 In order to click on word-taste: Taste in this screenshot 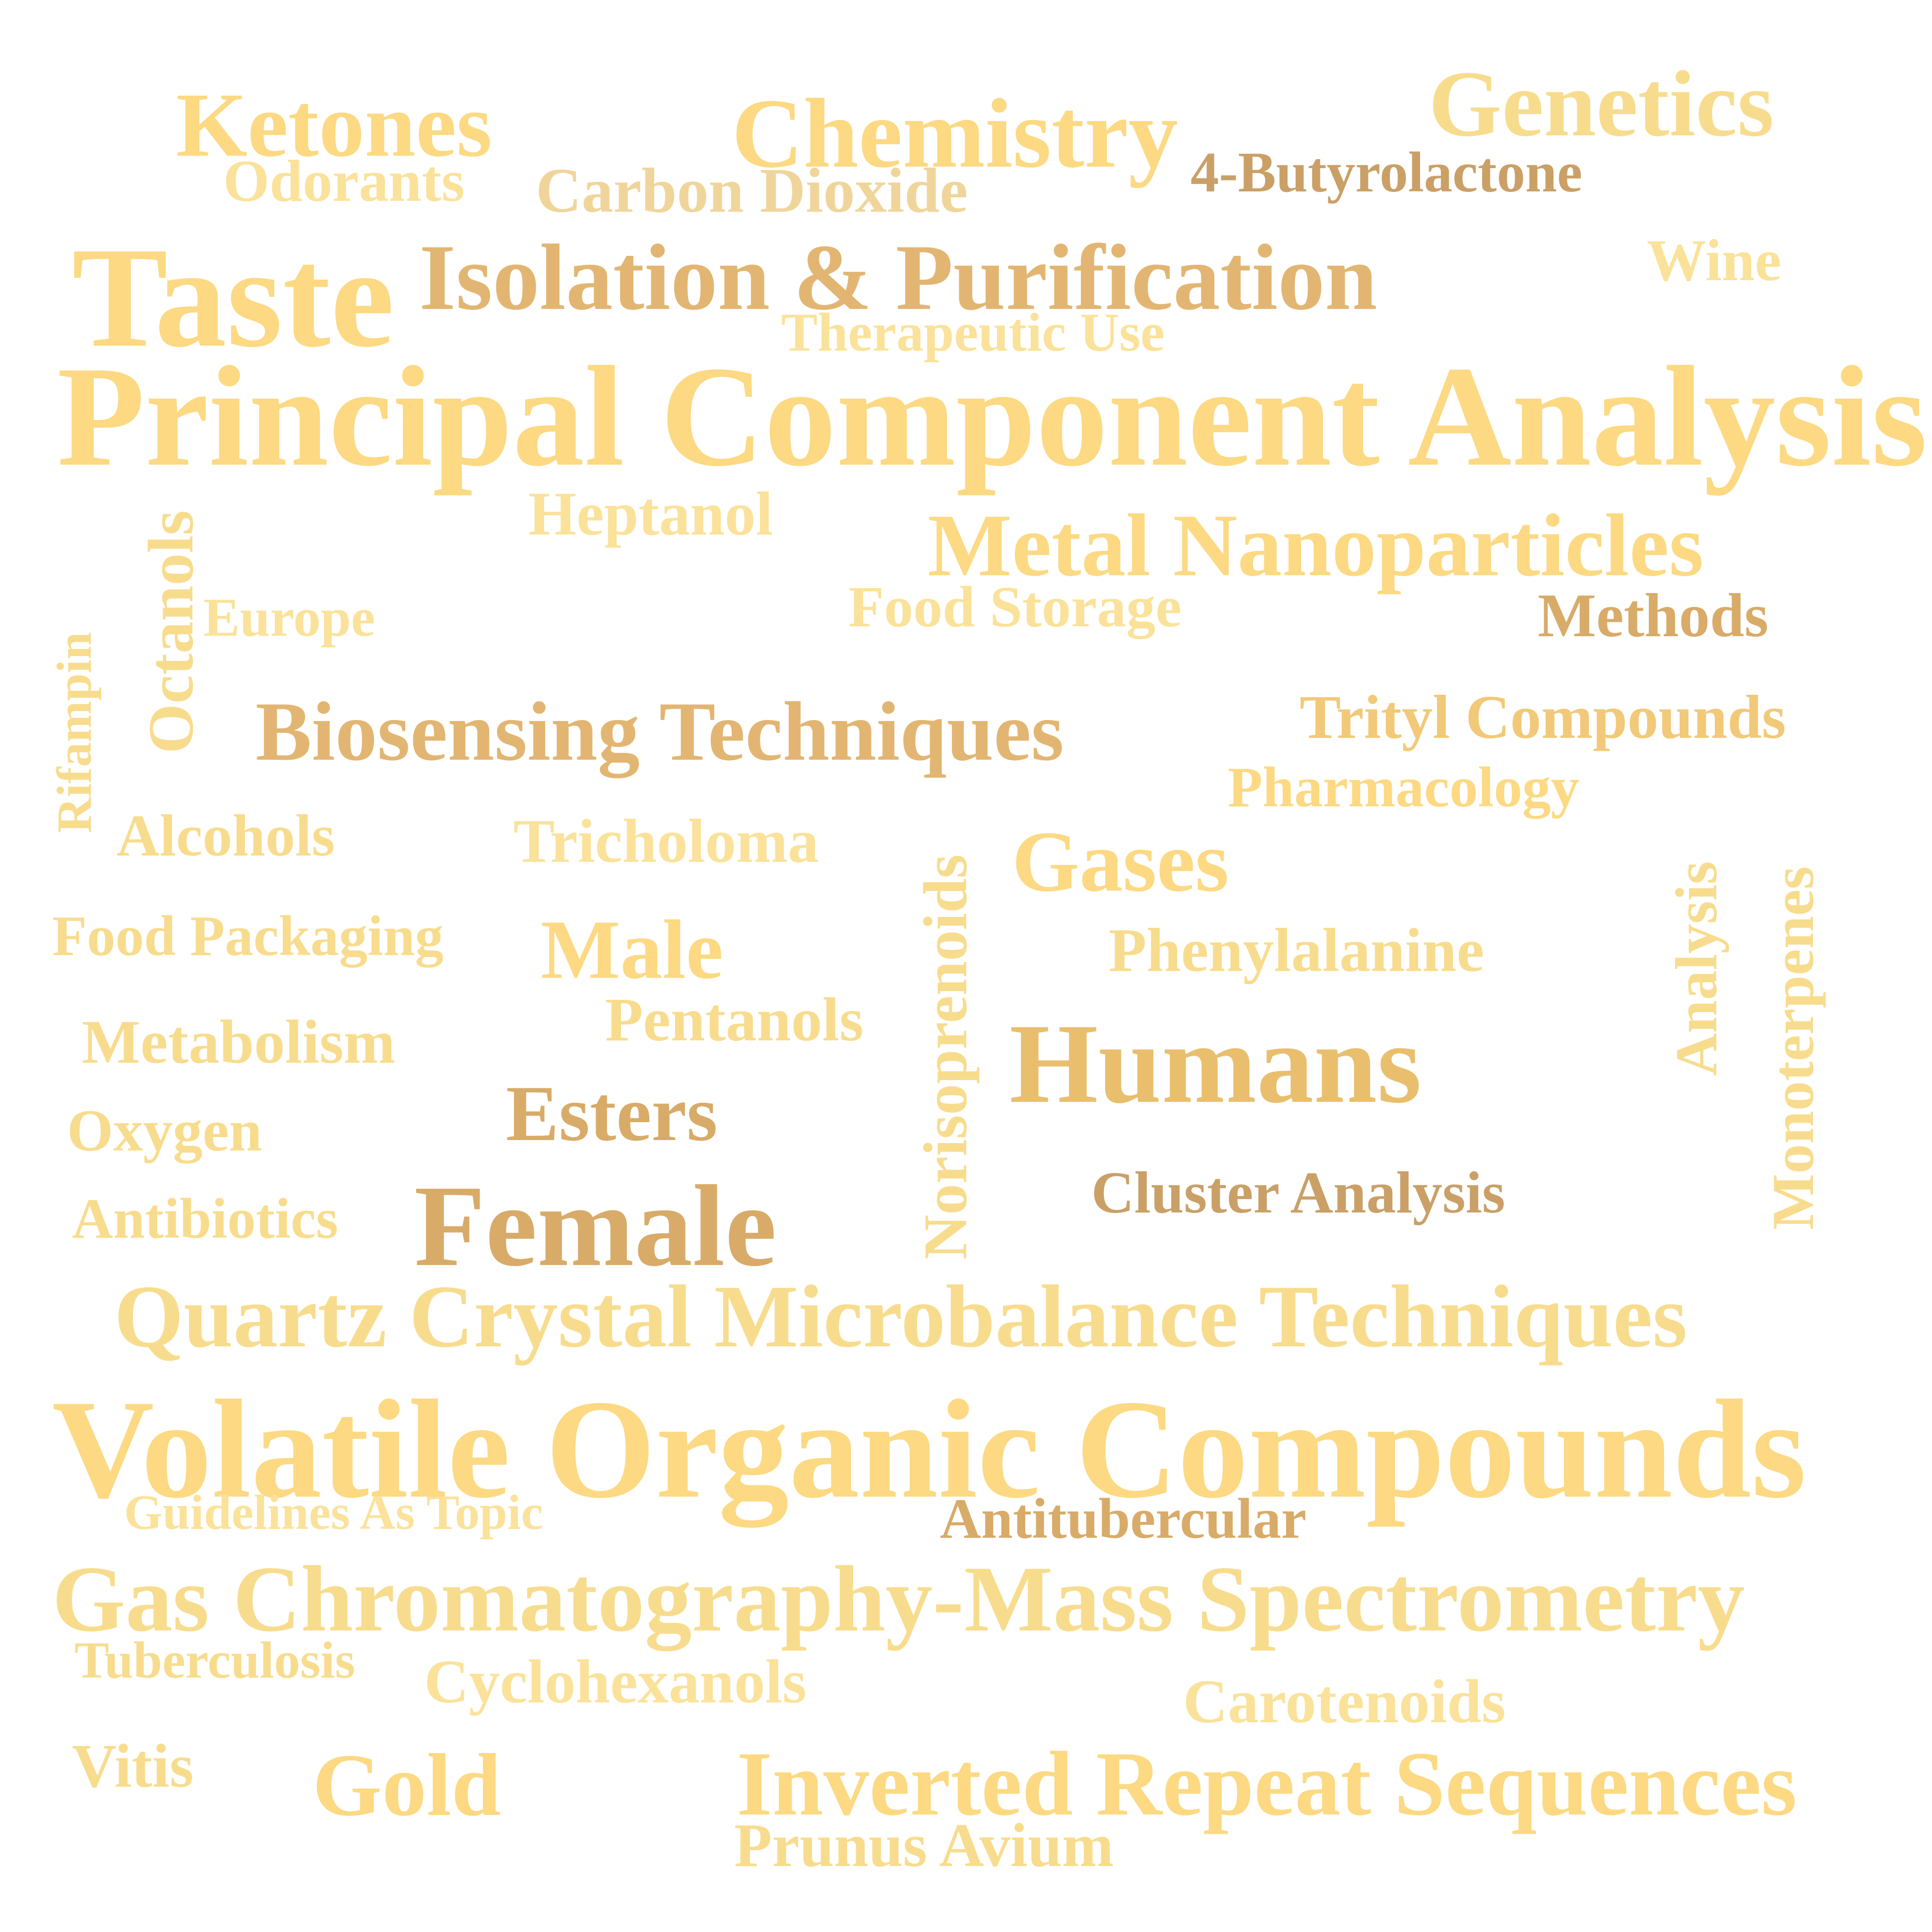, I will do `click(233, 297)`.